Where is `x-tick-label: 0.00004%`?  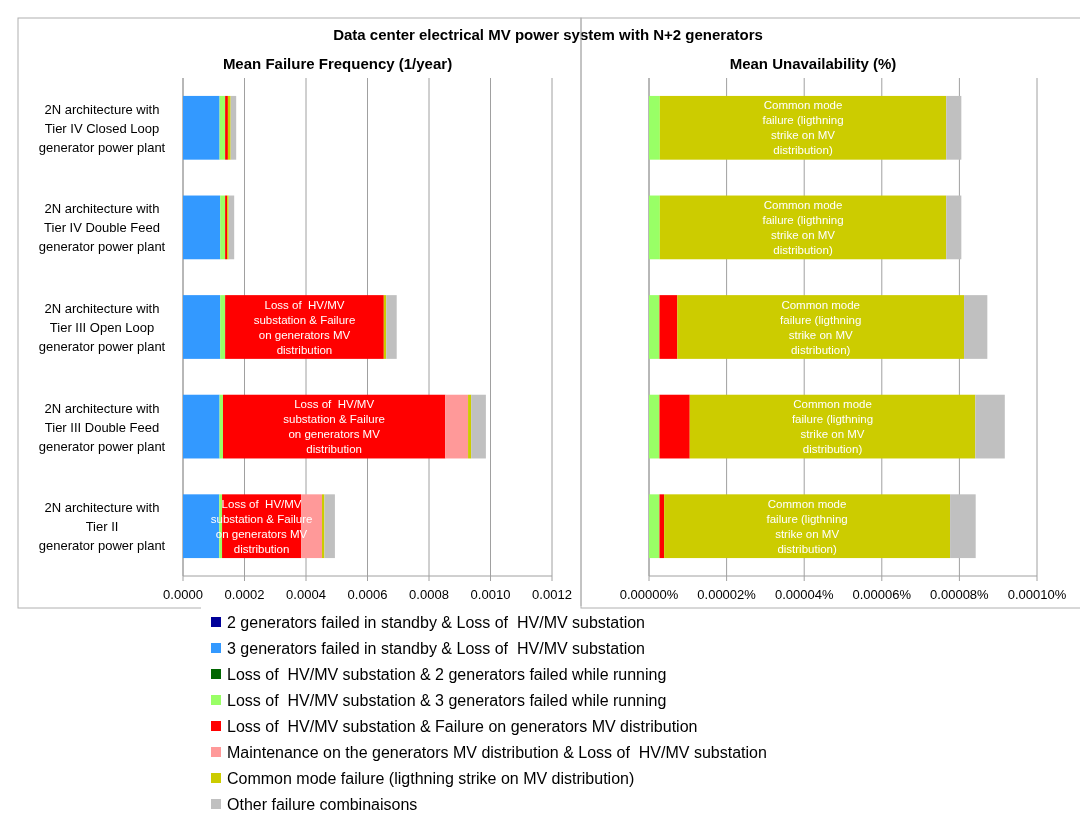
x-tick-label: 0.00004% is located at coordinates (804, 594).